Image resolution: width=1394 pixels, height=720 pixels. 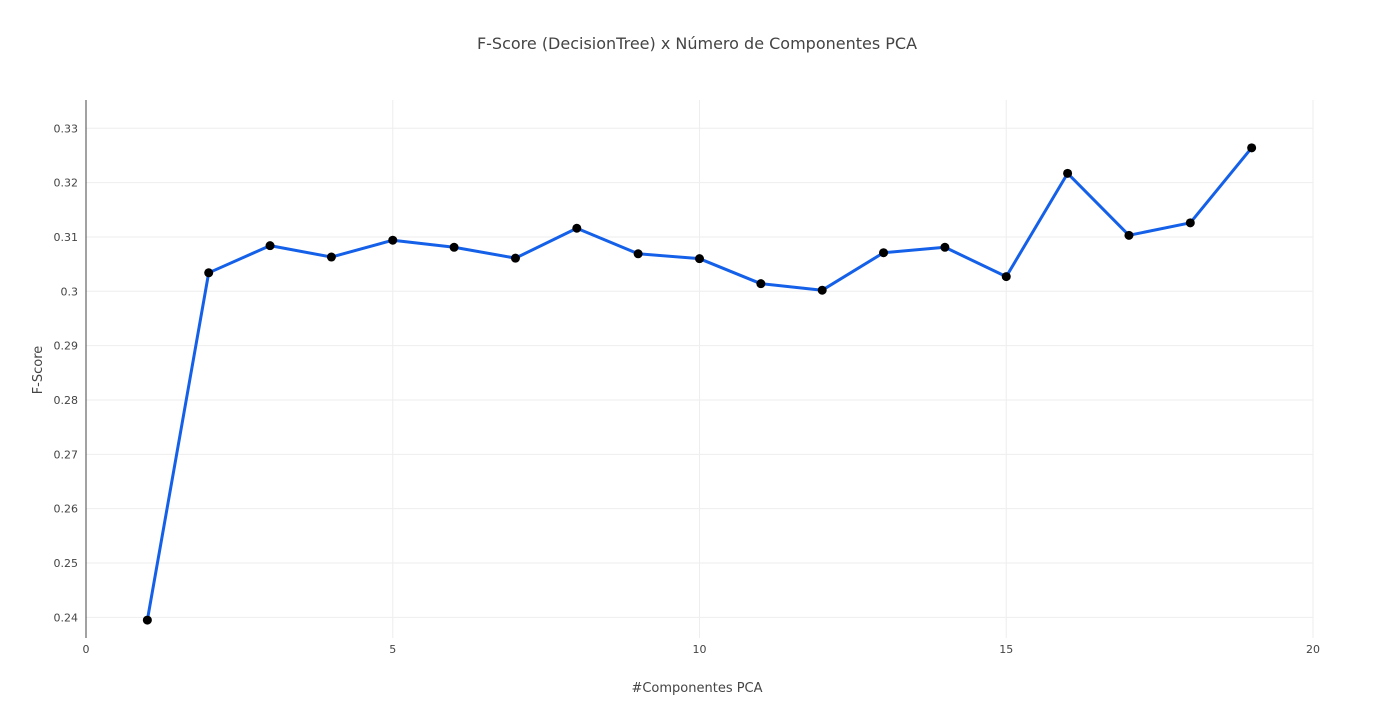 What do you see at coordinates (70, 291) in the screenshot?
I see `y-tick-label: 0.3` at bounding box center [70, 291].